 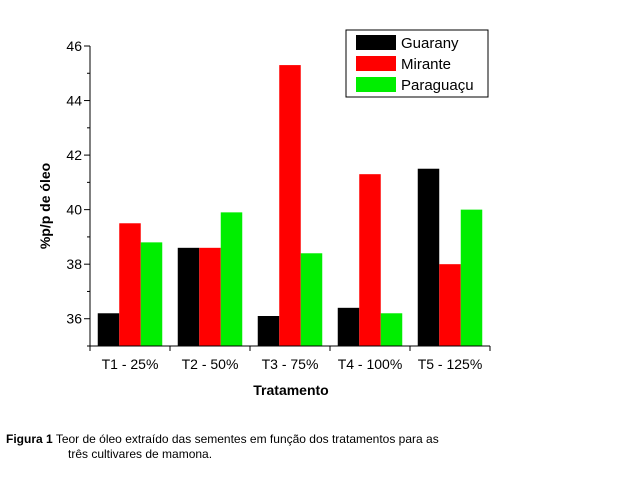 What do you see at coordinates (426, 64) in the screenshot?
I see `legend-label: Mirante` at bounding box center [426, 64].